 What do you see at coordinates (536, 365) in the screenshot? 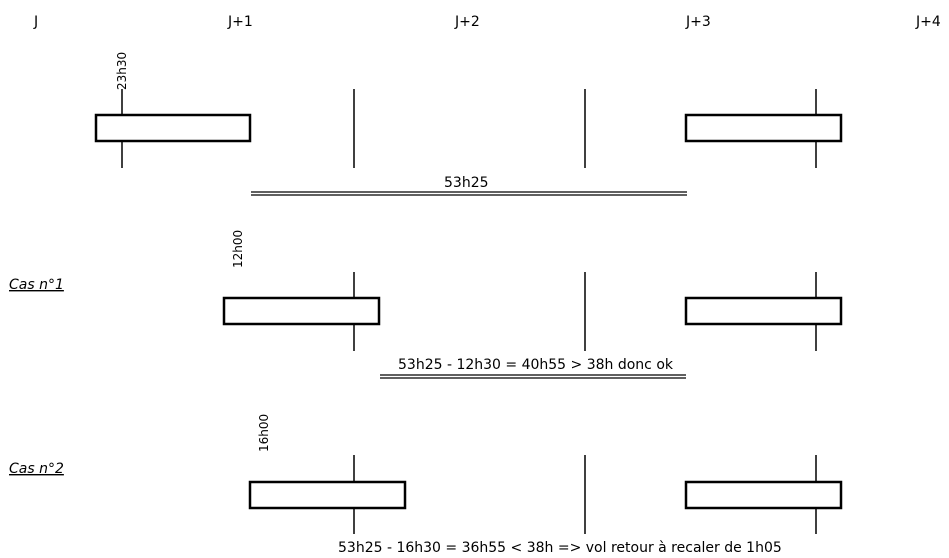
I see `duration-calculation: 53h25 - 12h30 = 40h55 > 38h donc ok` at bounding box center [536, 365].